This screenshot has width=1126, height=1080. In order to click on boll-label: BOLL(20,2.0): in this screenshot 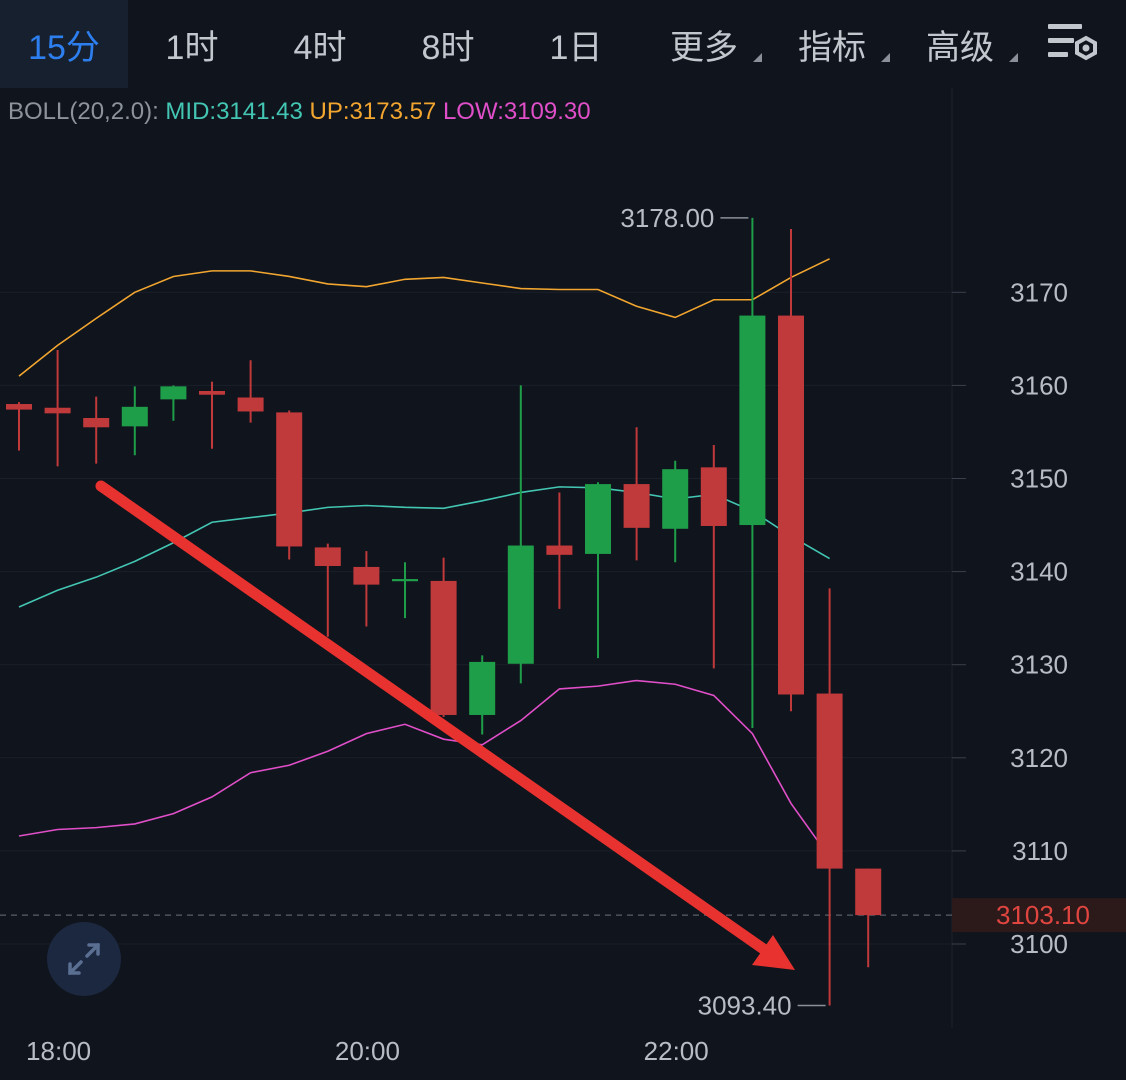, I will do `click(83, 111)`.